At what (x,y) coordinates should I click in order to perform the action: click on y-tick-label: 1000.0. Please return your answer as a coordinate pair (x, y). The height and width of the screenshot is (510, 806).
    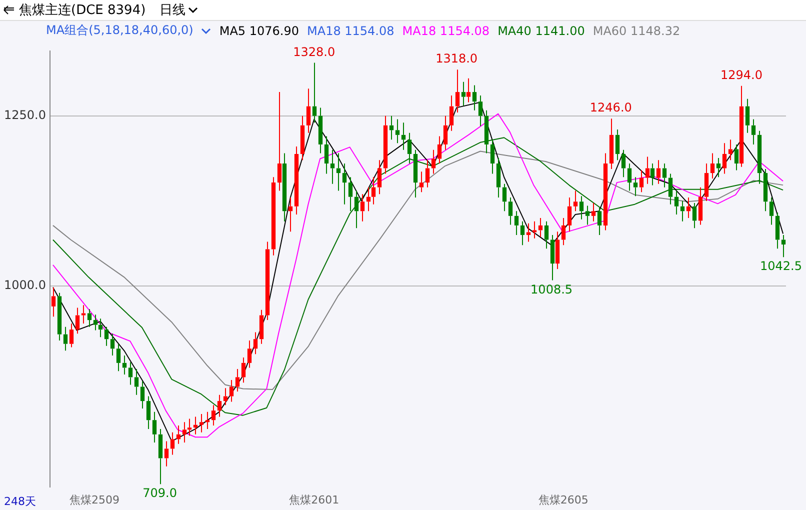
    Looking at the image, I should click on (25, 285).